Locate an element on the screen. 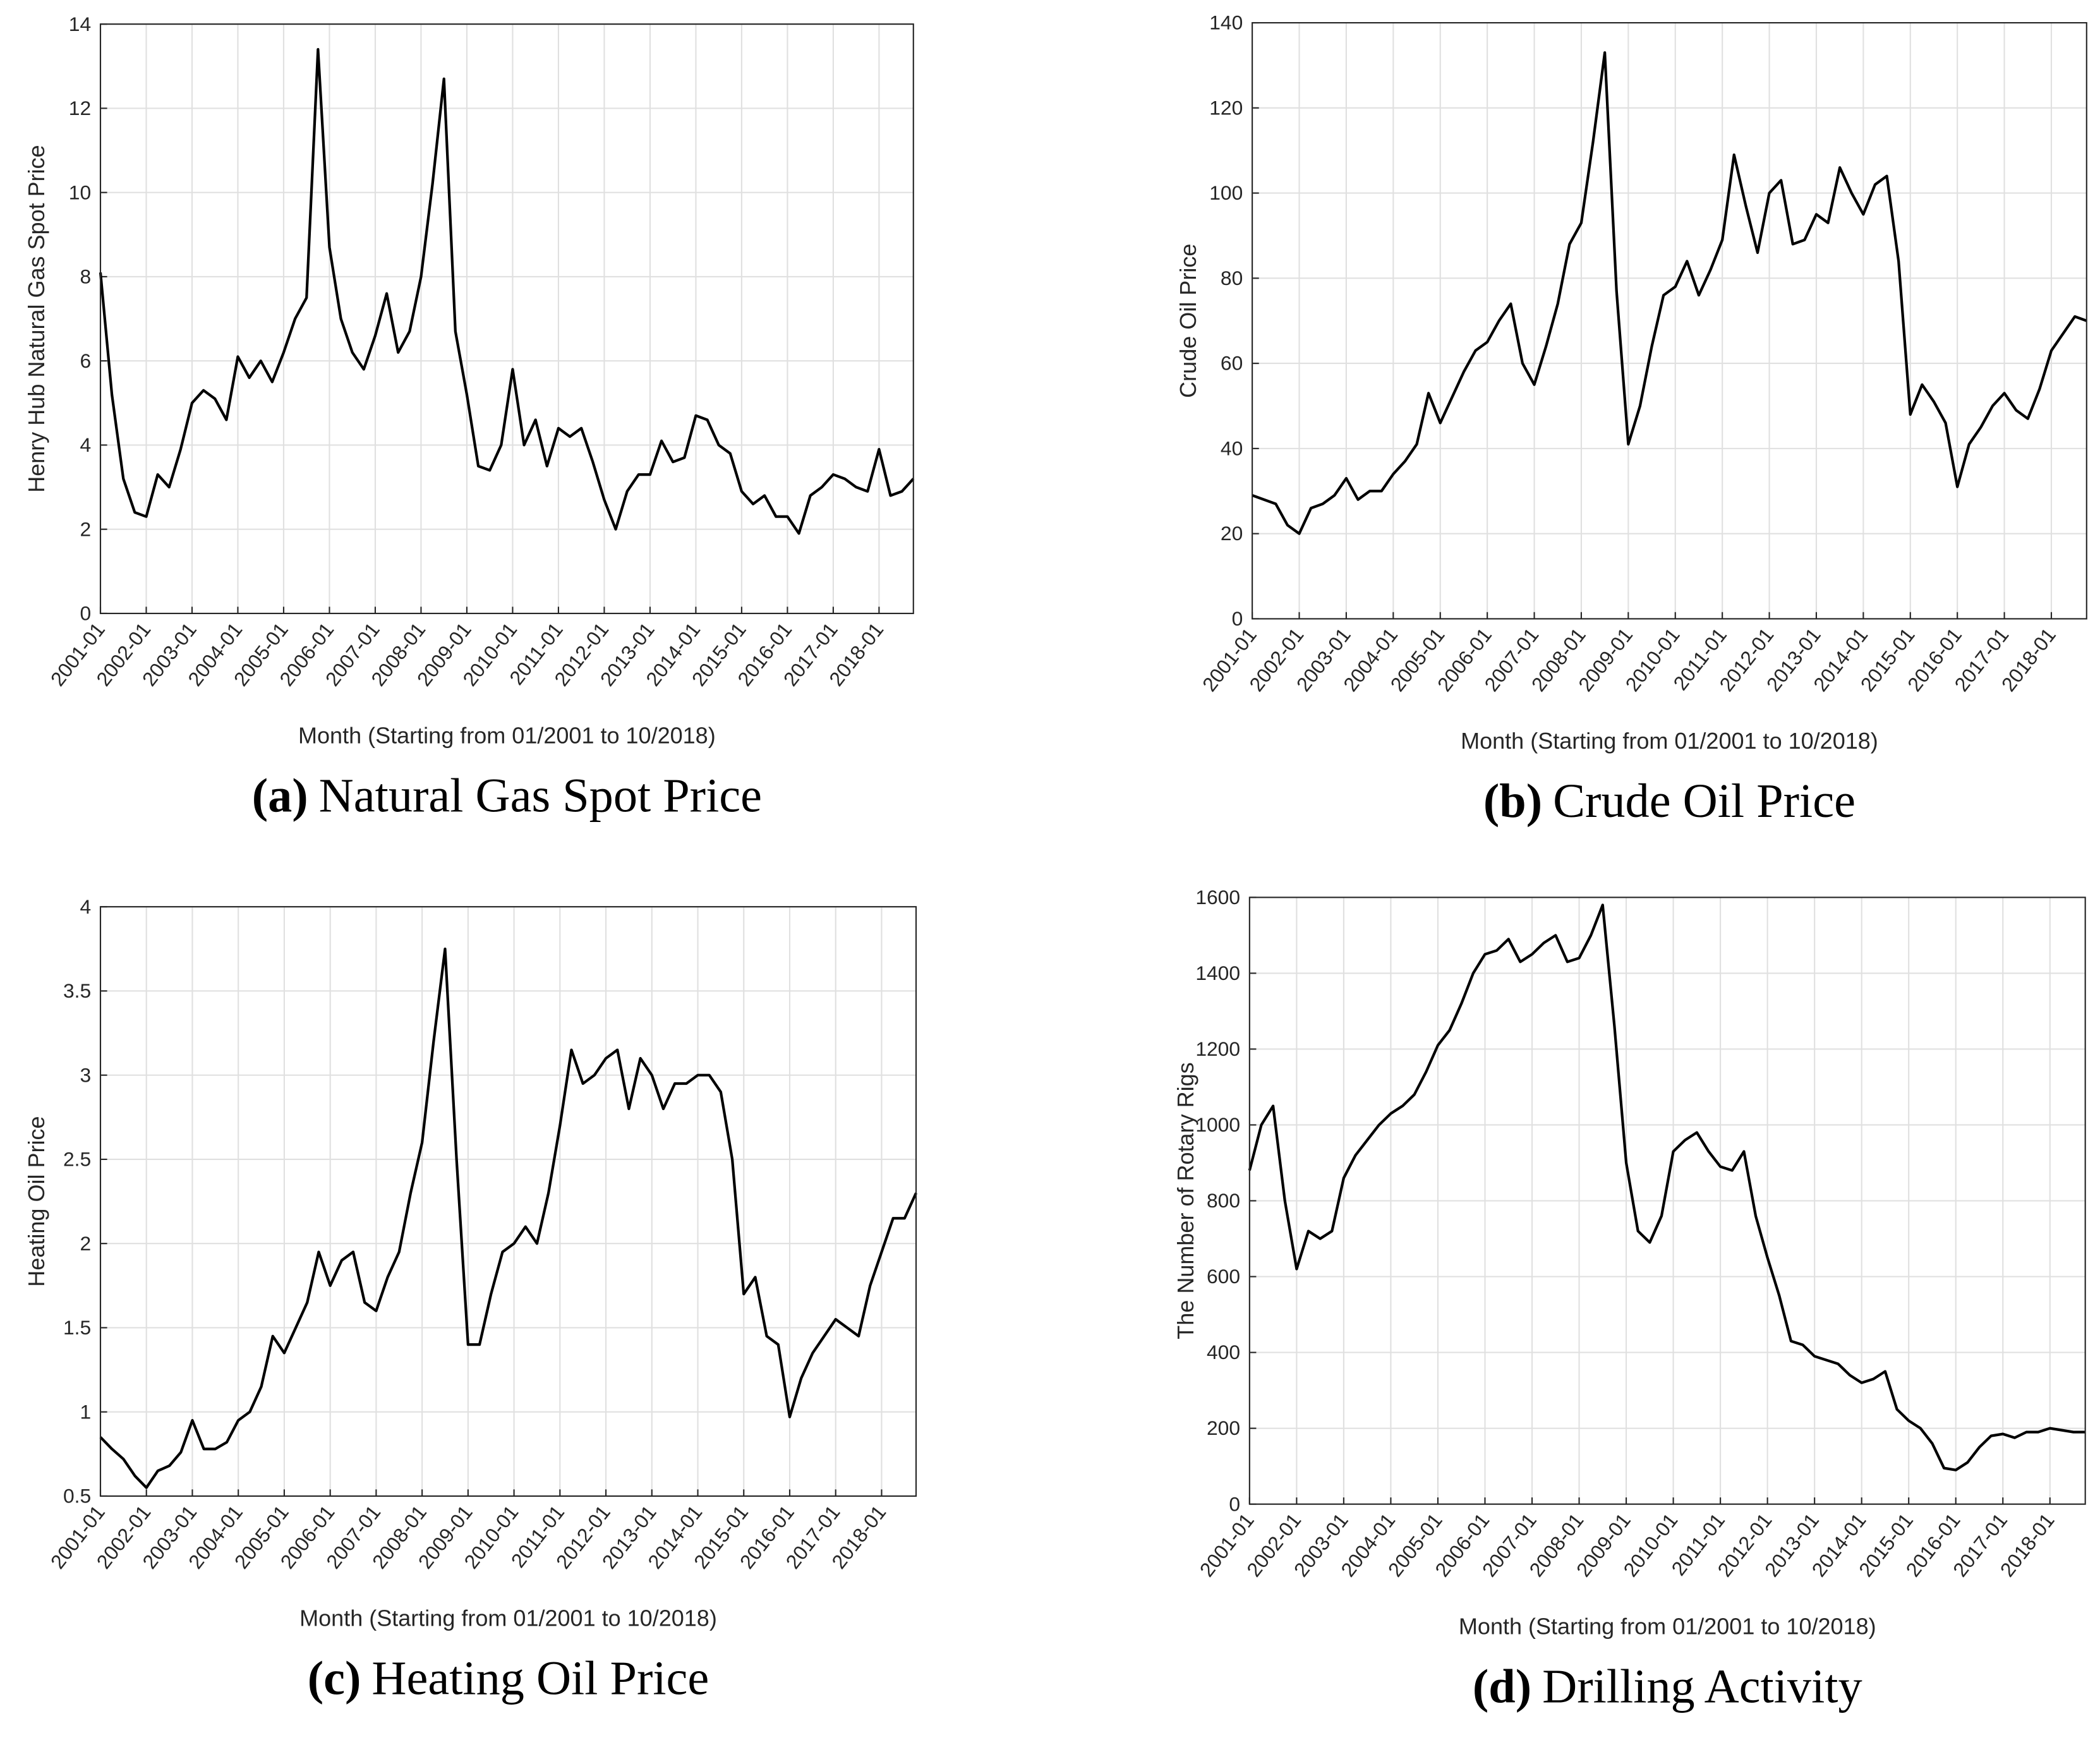  y-tick-label: 1000 is located at coordinates (1217, 1124).